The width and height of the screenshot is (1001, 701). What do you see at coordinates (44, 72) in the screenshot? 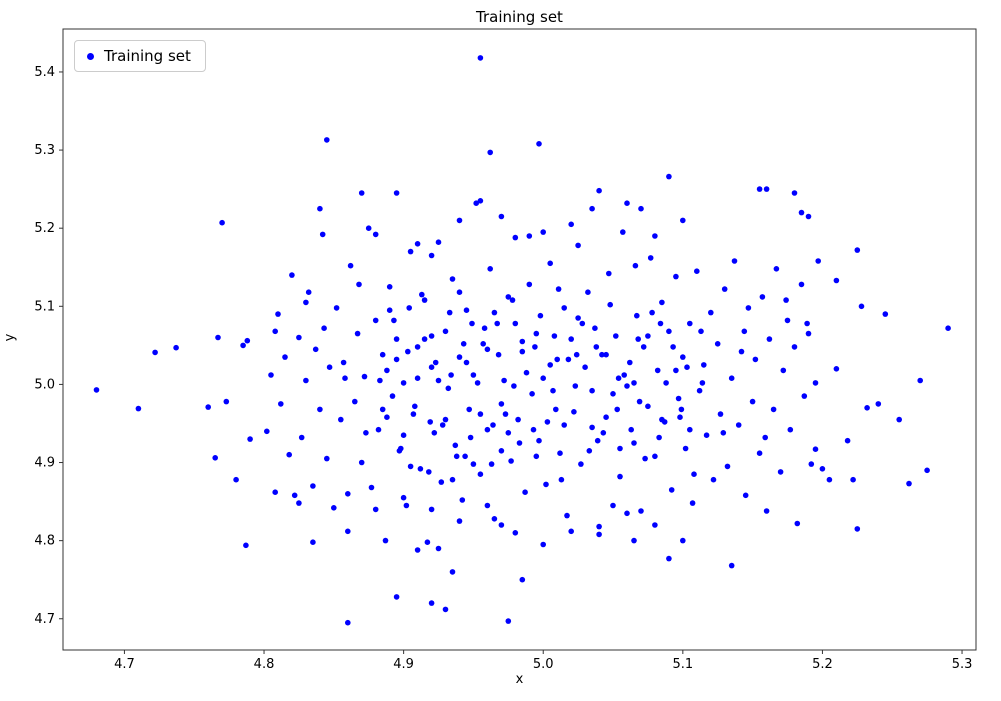
I see `y-tick-label: 5.4` at bounding box center [44, 72].